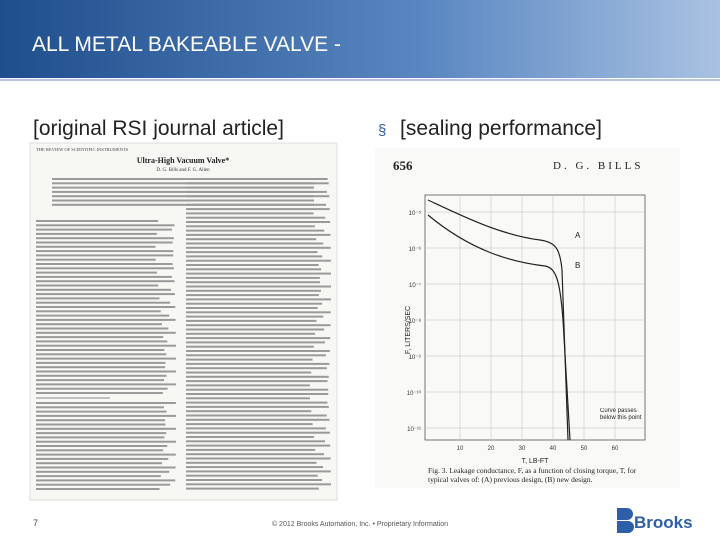 The height and width of the screenshot is (545, 720). Describe the element at coordinates (403, 165) in the screenshot. I see `page-number: 656` at that location.